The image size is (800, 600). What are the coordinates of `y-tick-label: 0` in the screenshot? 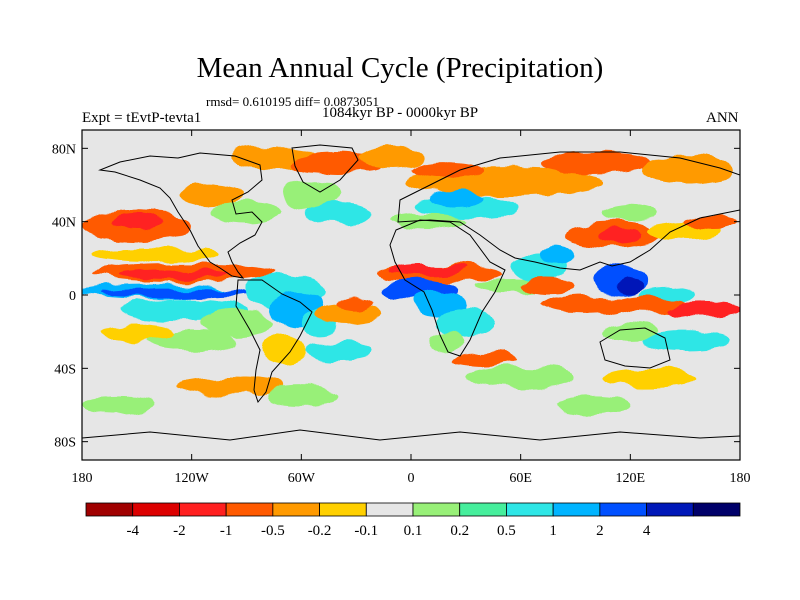 It's located at (72, 296).